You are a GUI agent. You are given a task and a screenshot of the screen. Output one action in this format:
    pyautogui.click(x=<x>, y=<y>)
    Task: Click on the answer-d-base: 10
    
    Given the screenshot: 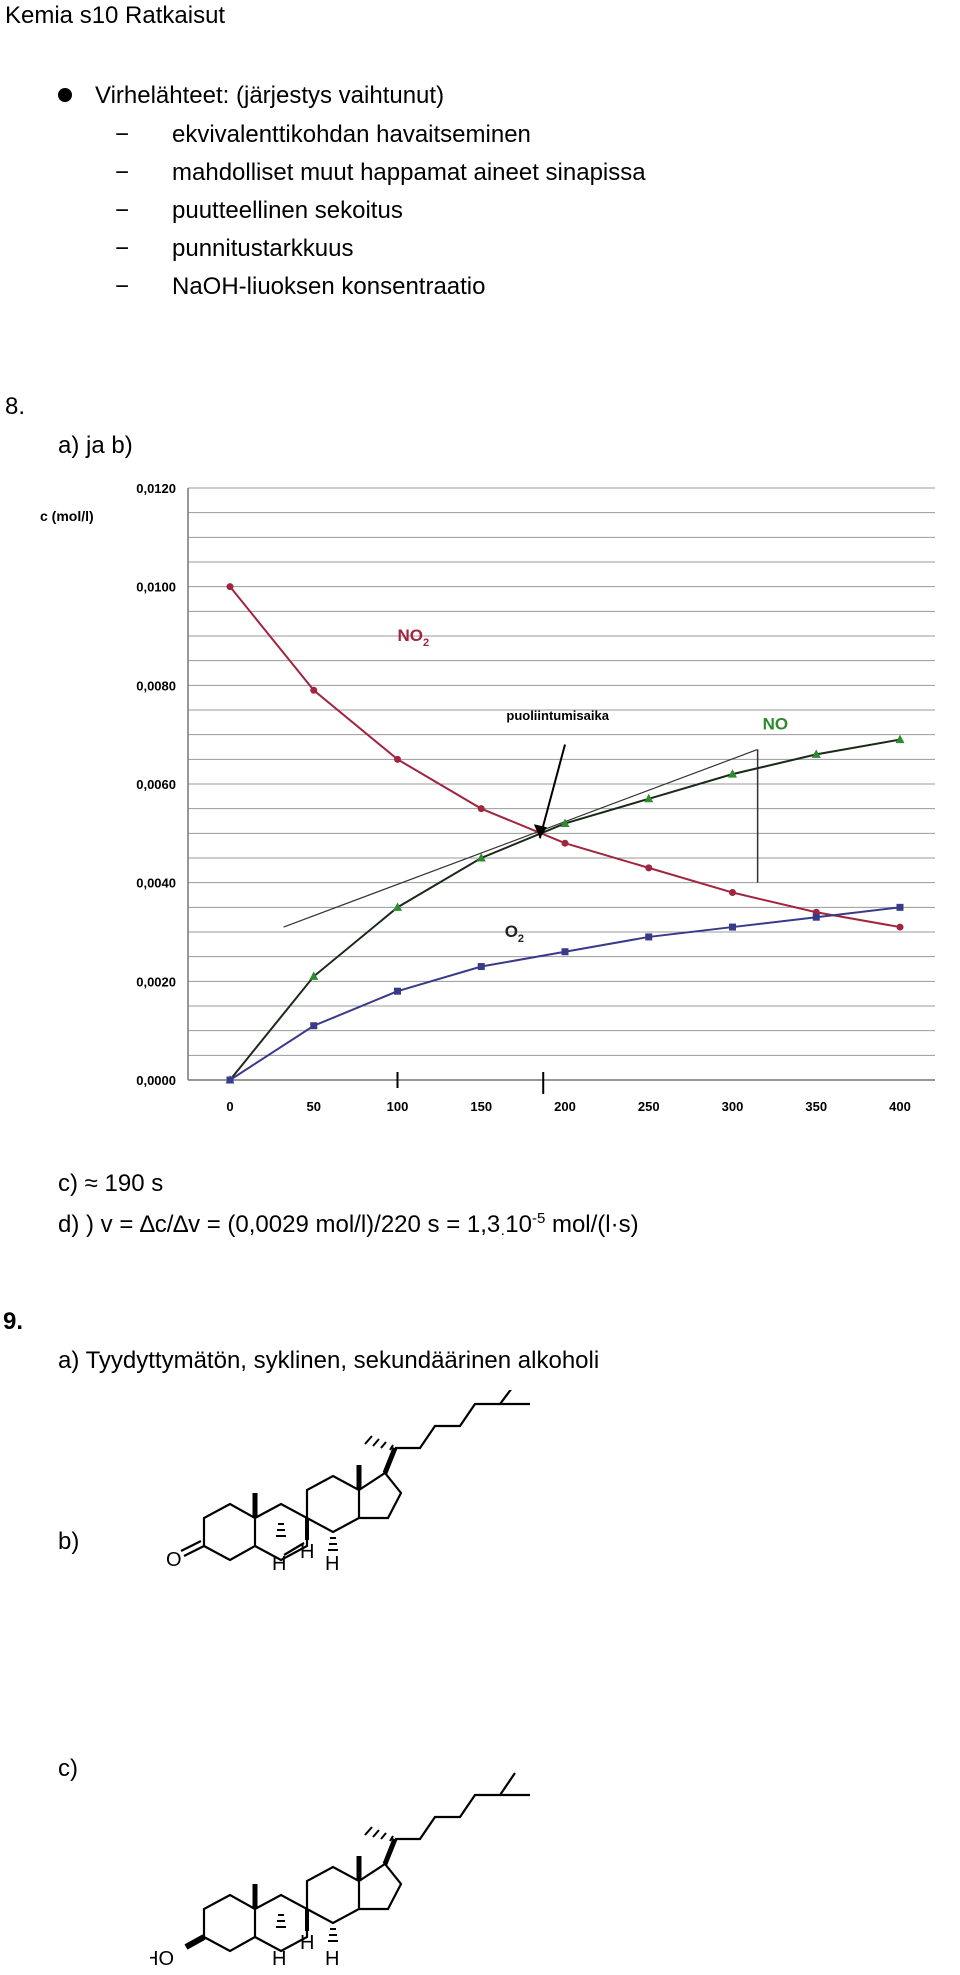 What is the action you would take?
    pyautogui.click(x=518, y=1224)
    